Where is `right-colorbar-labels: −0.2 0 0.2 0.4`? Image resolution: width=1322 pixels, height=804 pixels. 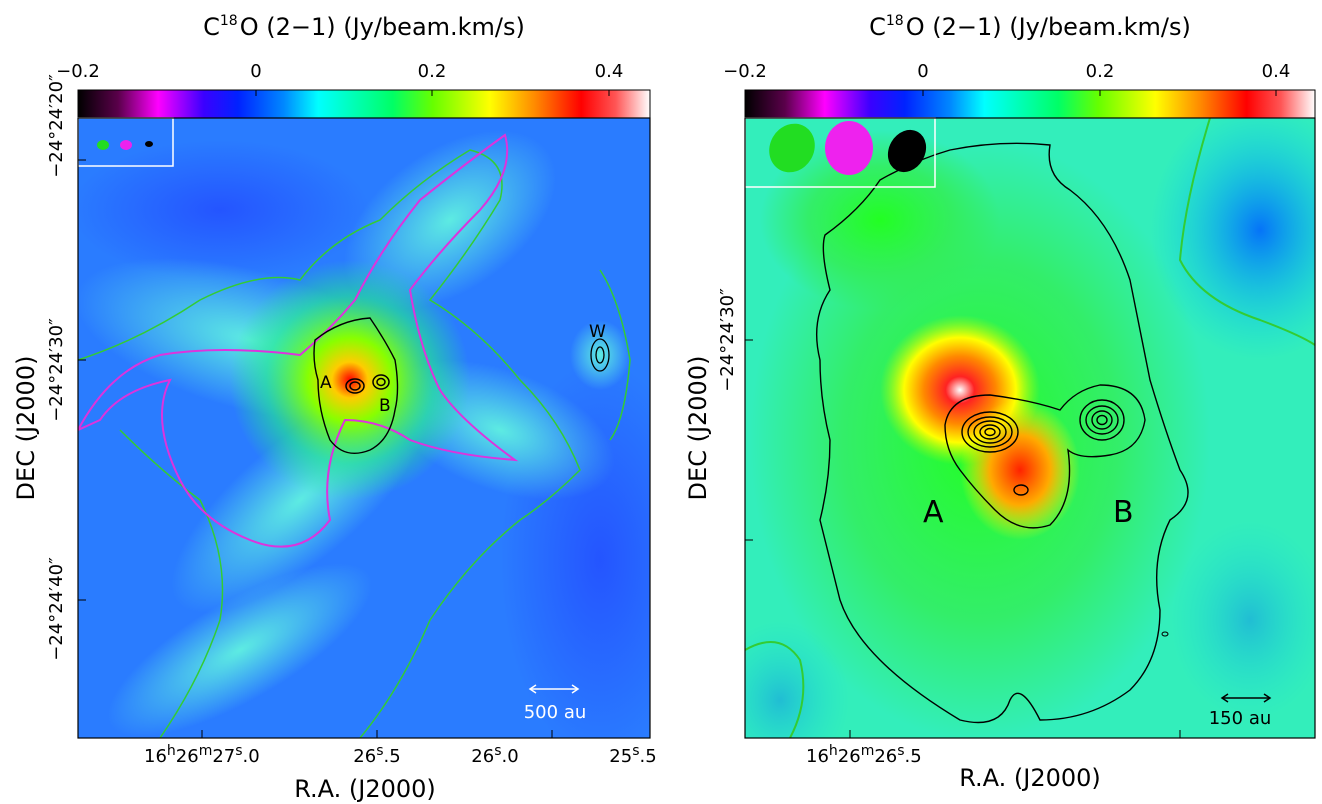
right-colorbar-labels: −0.2 0 0.2 0.4 is located at coordinates (1006, 71).